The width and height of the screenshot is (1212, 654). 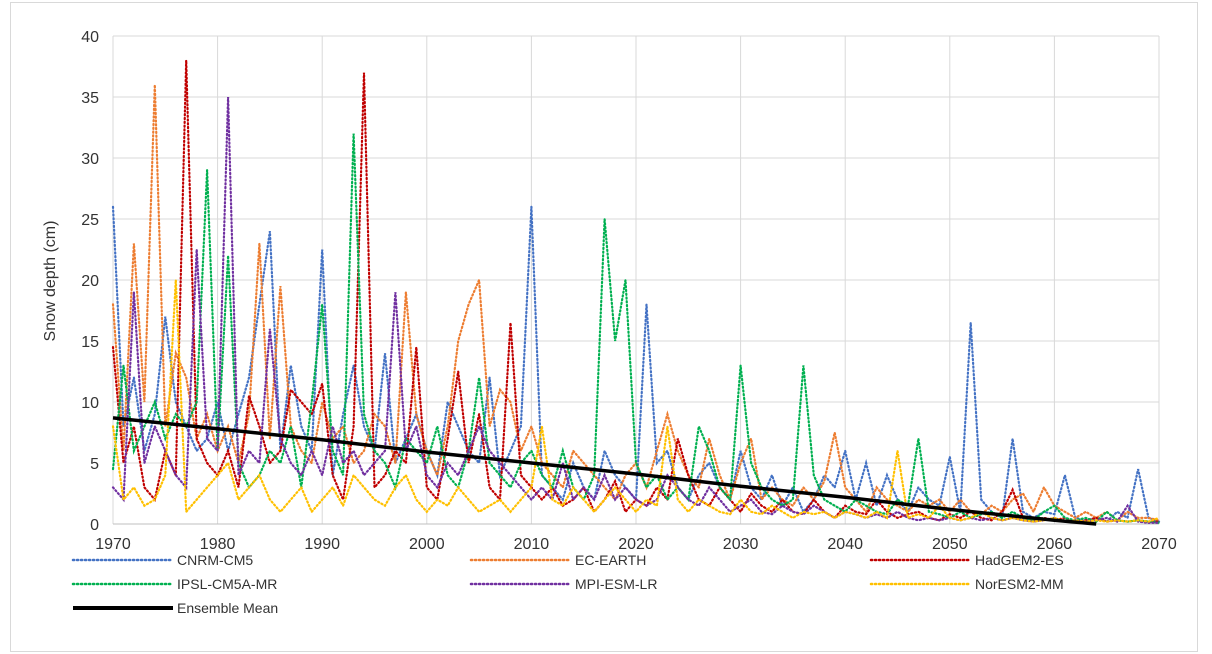 I want to click on x-tick-label: 1970, so click(x=113, y=544).